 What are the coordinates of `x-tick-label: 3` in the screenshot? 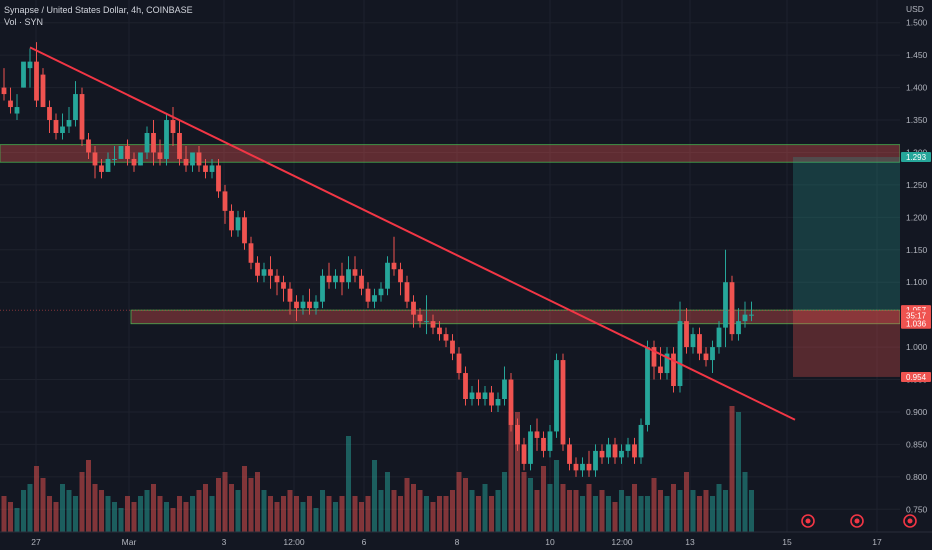 It's located at (224, 542).